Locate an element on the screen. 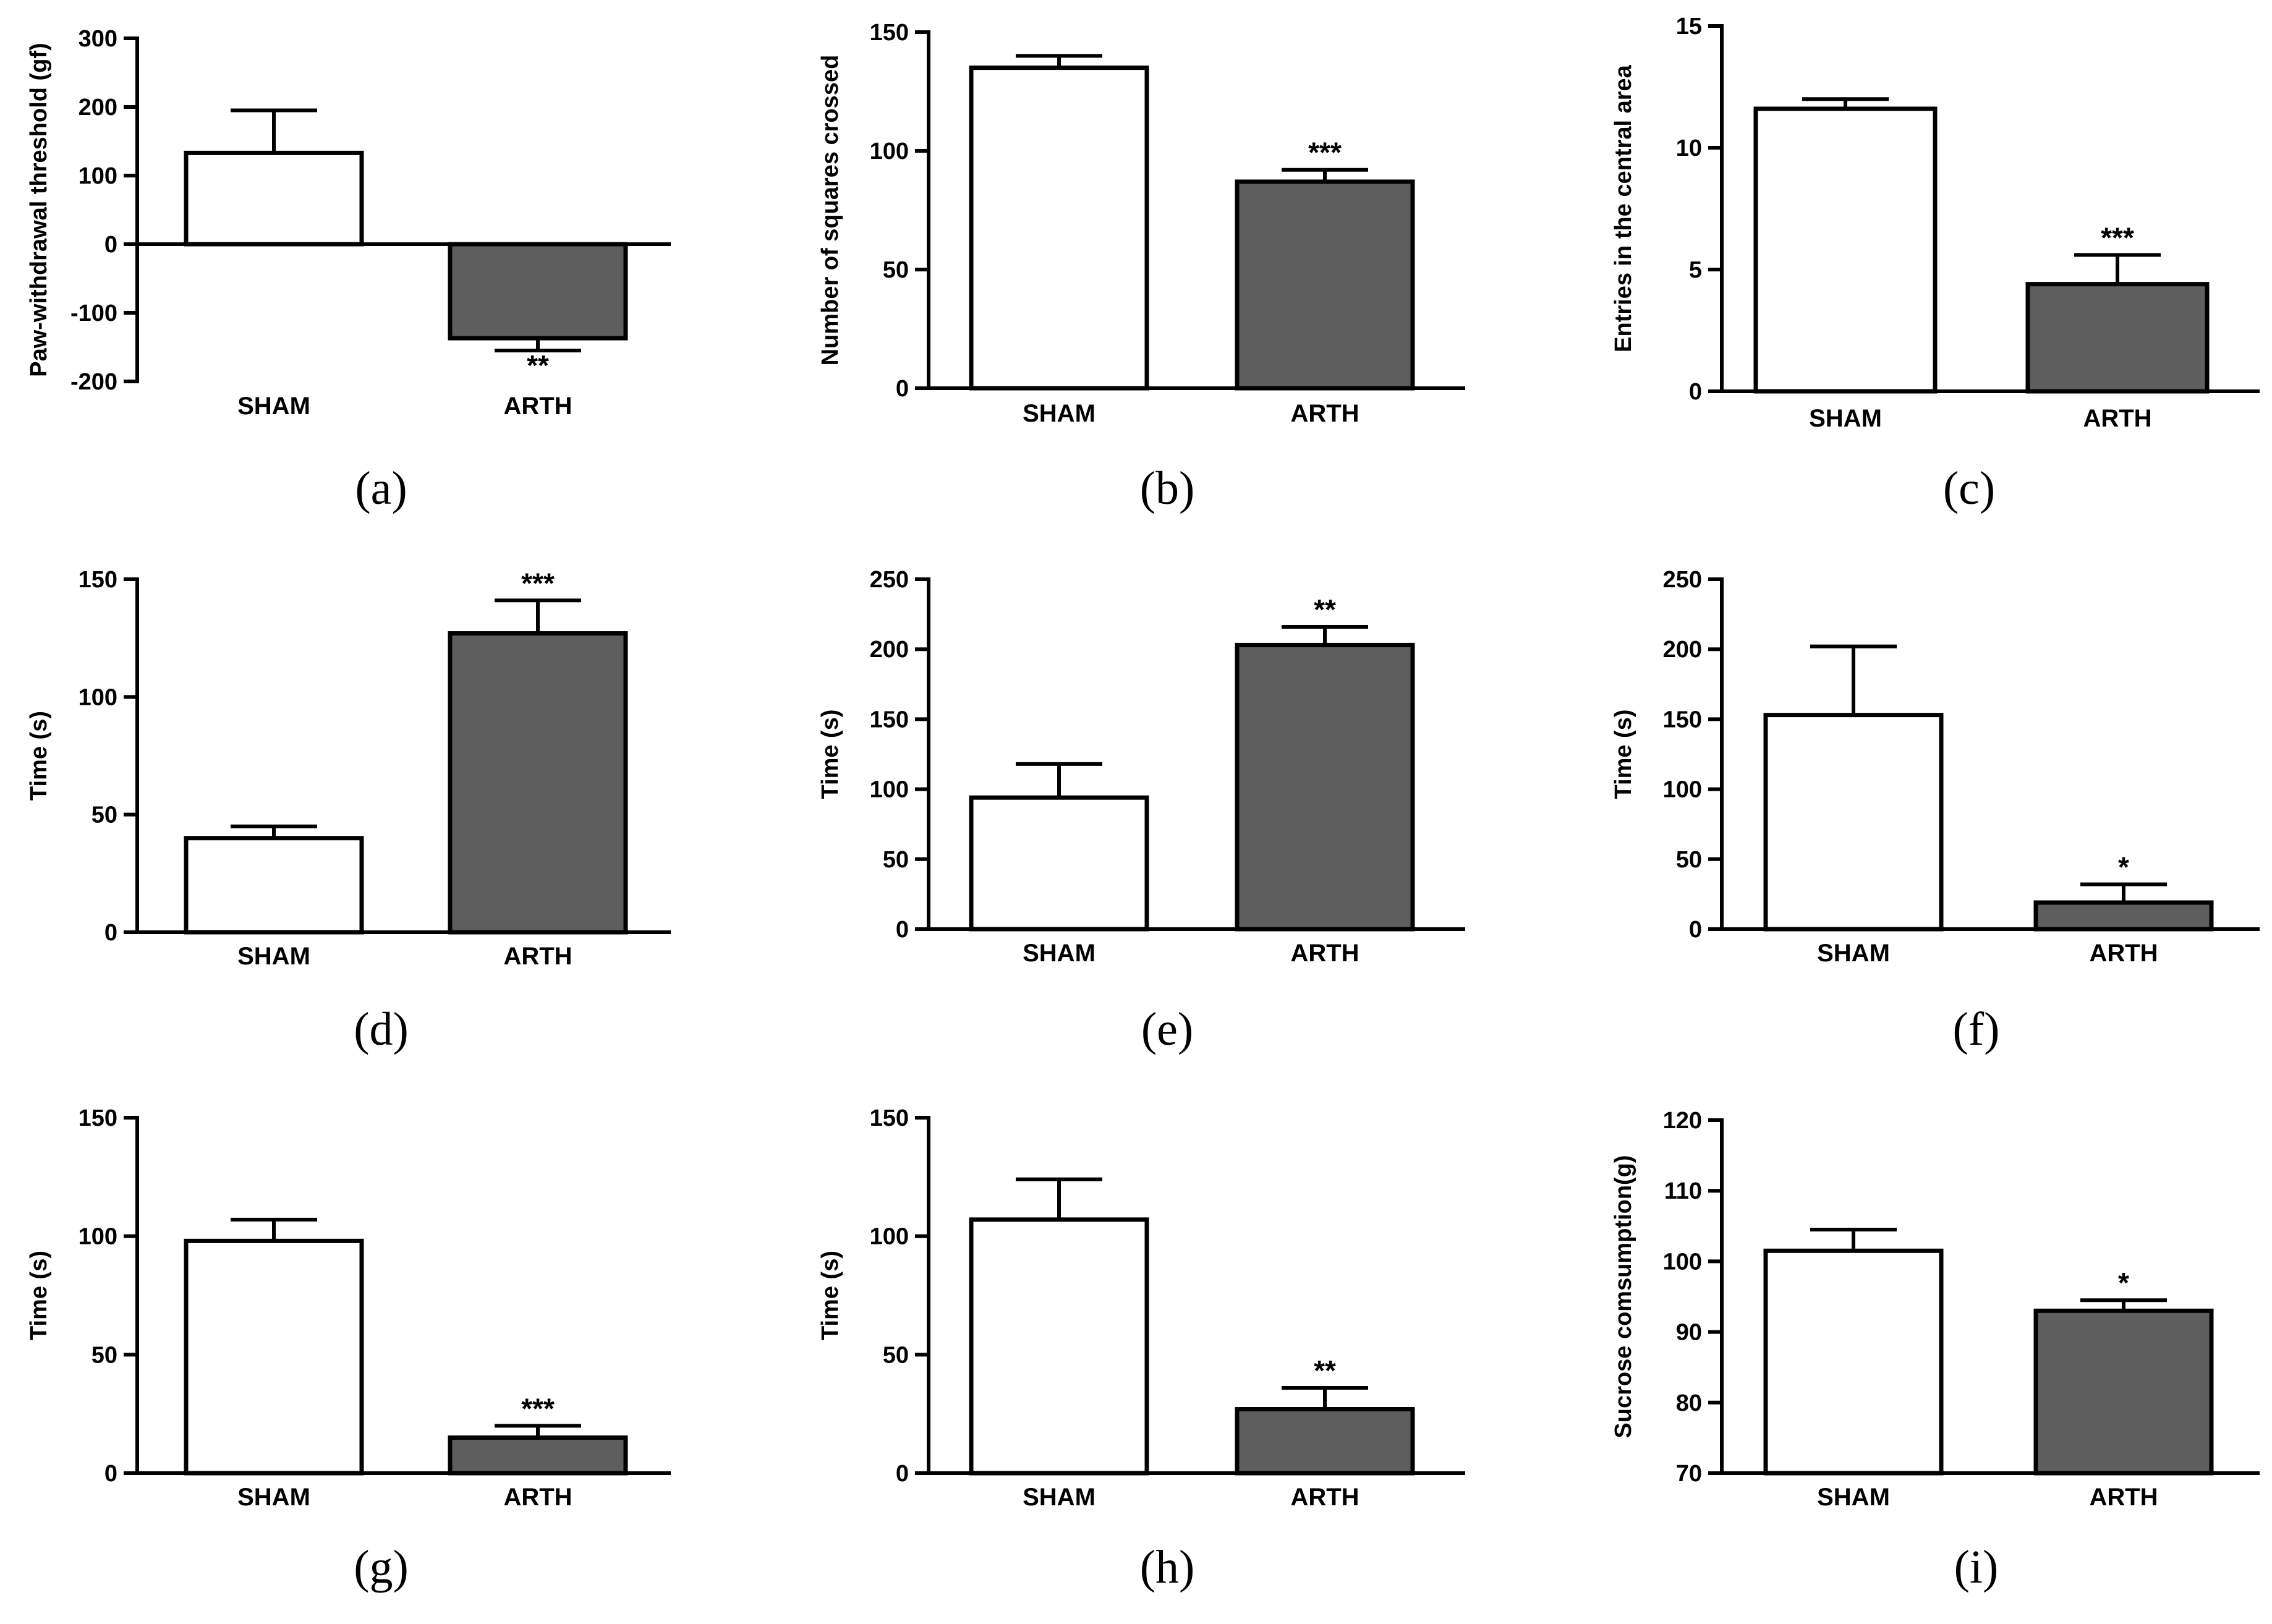 The image size is (2272, 1624). y-tick-label: 90 is located at coordinates (1689, 1333).